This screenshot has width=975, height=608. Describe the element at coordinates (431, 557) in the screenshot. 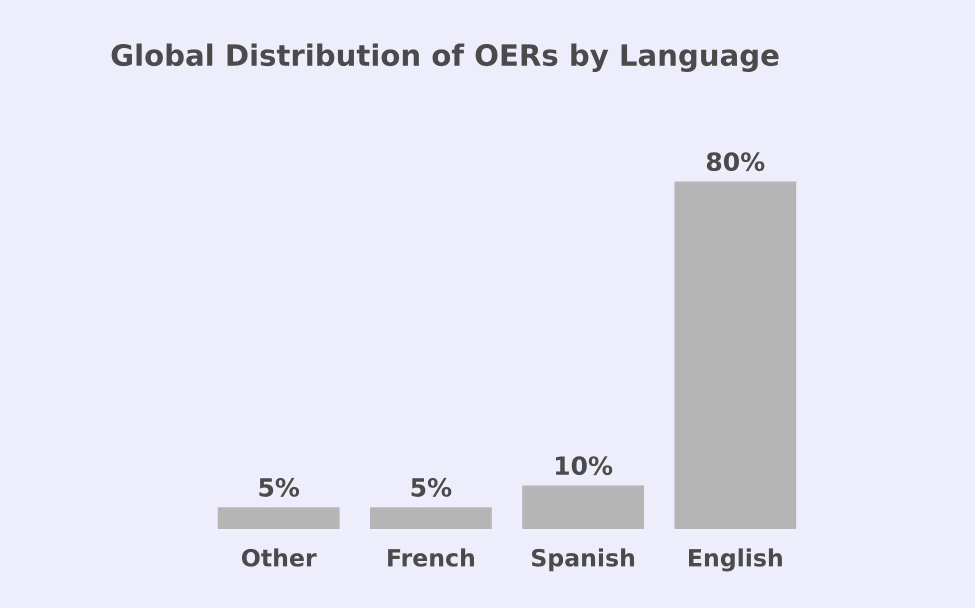

I see `x-tick-label: French` at that location.